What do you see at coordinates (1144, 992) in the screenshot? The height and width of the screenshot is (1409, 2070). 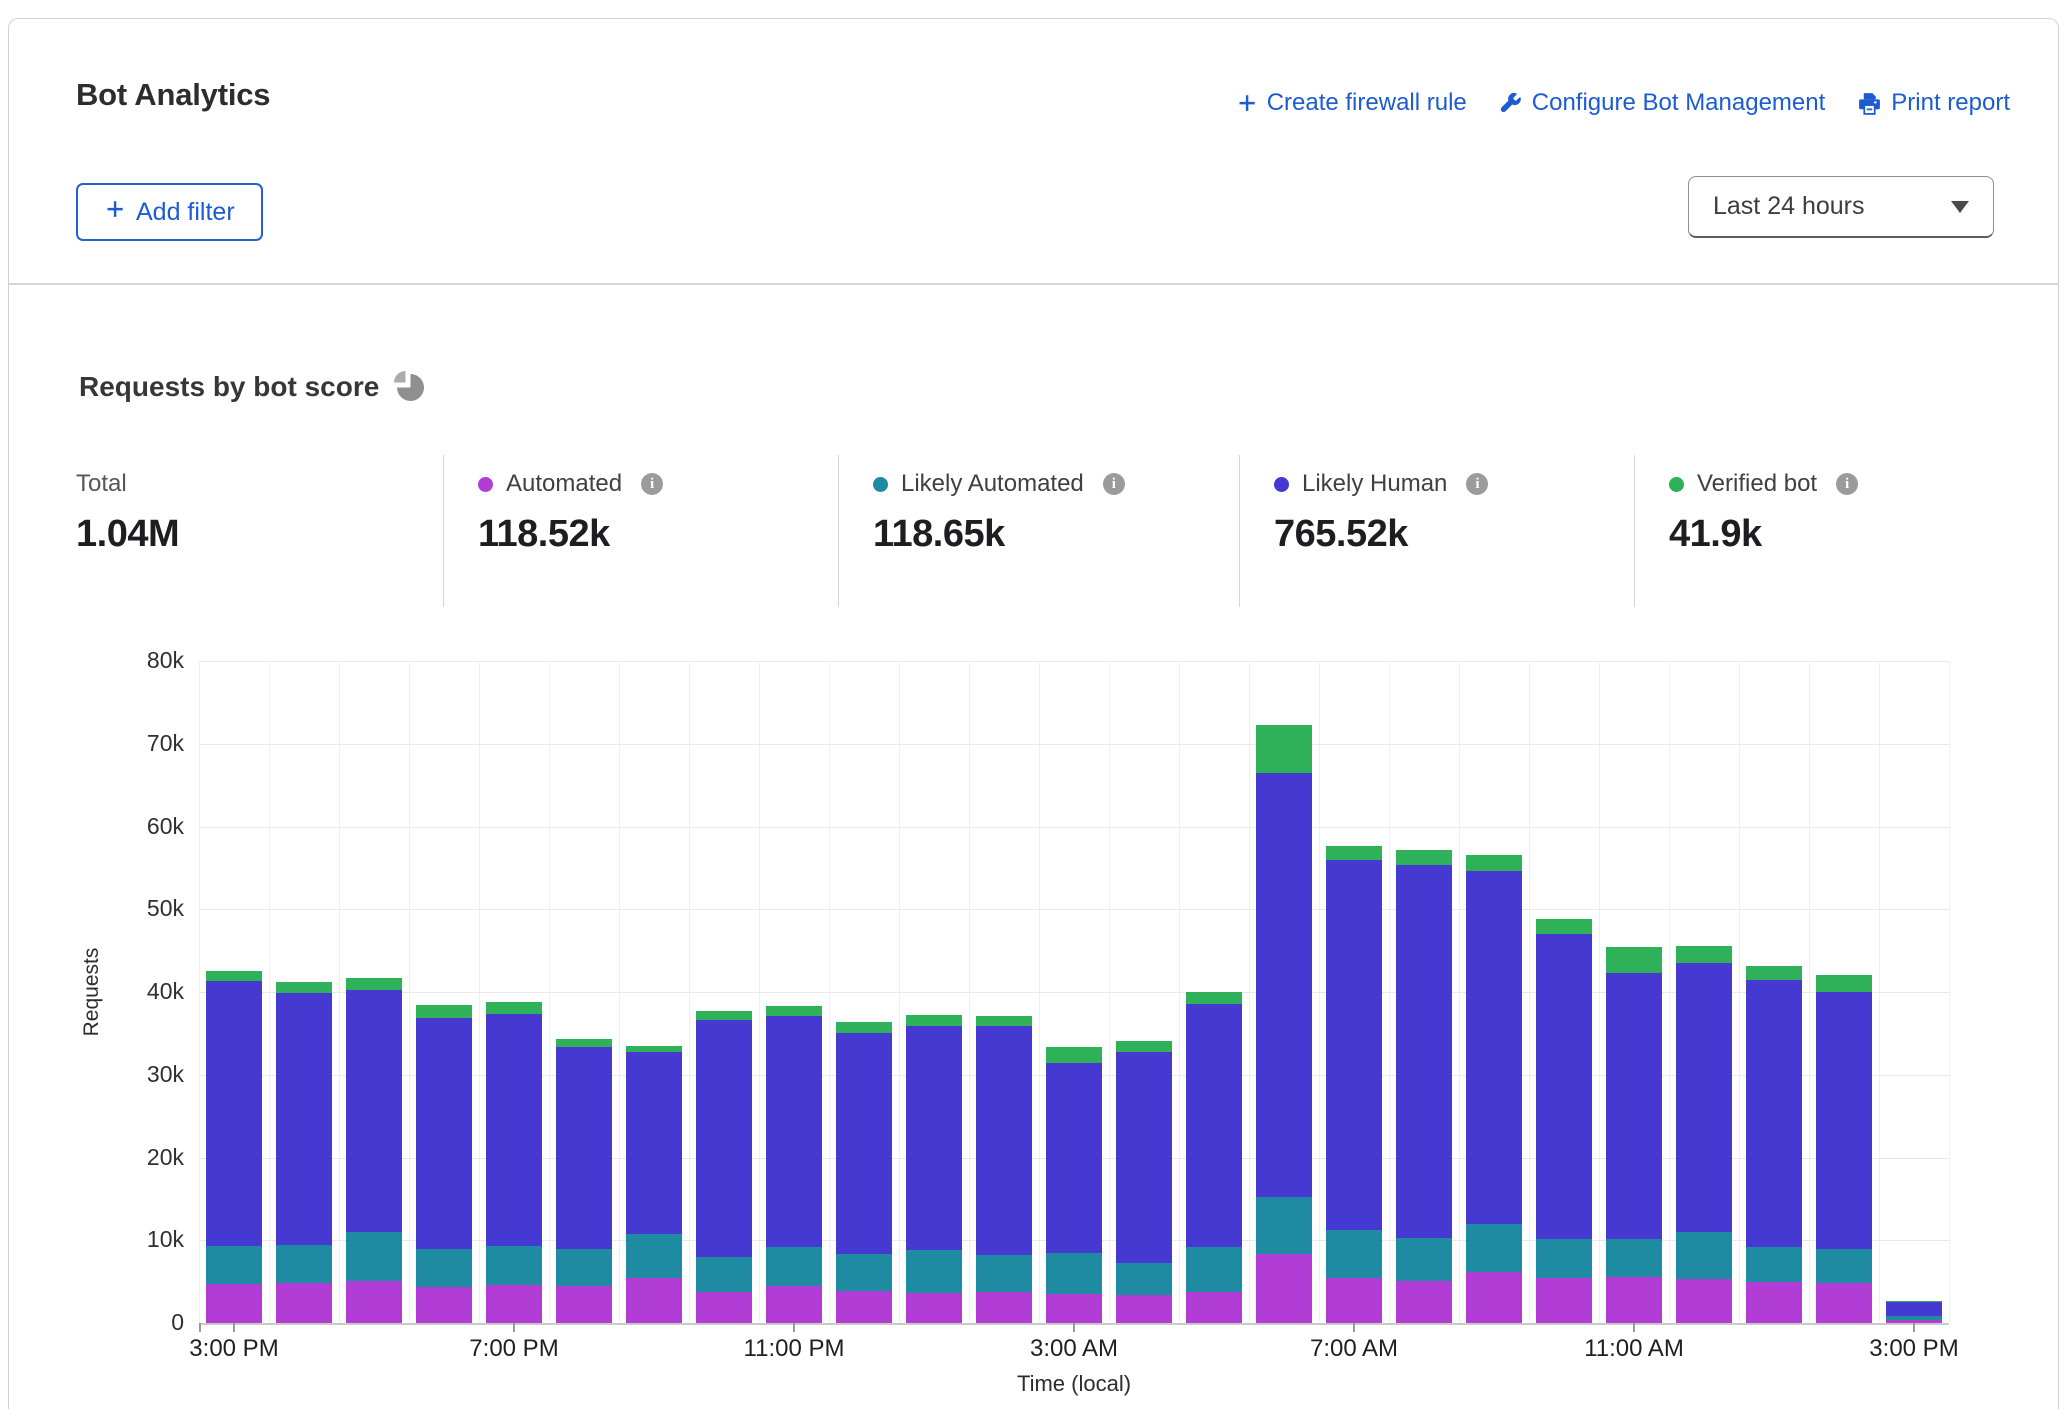 I see `chart-bar-400am` at bounding box center [1144, 992].